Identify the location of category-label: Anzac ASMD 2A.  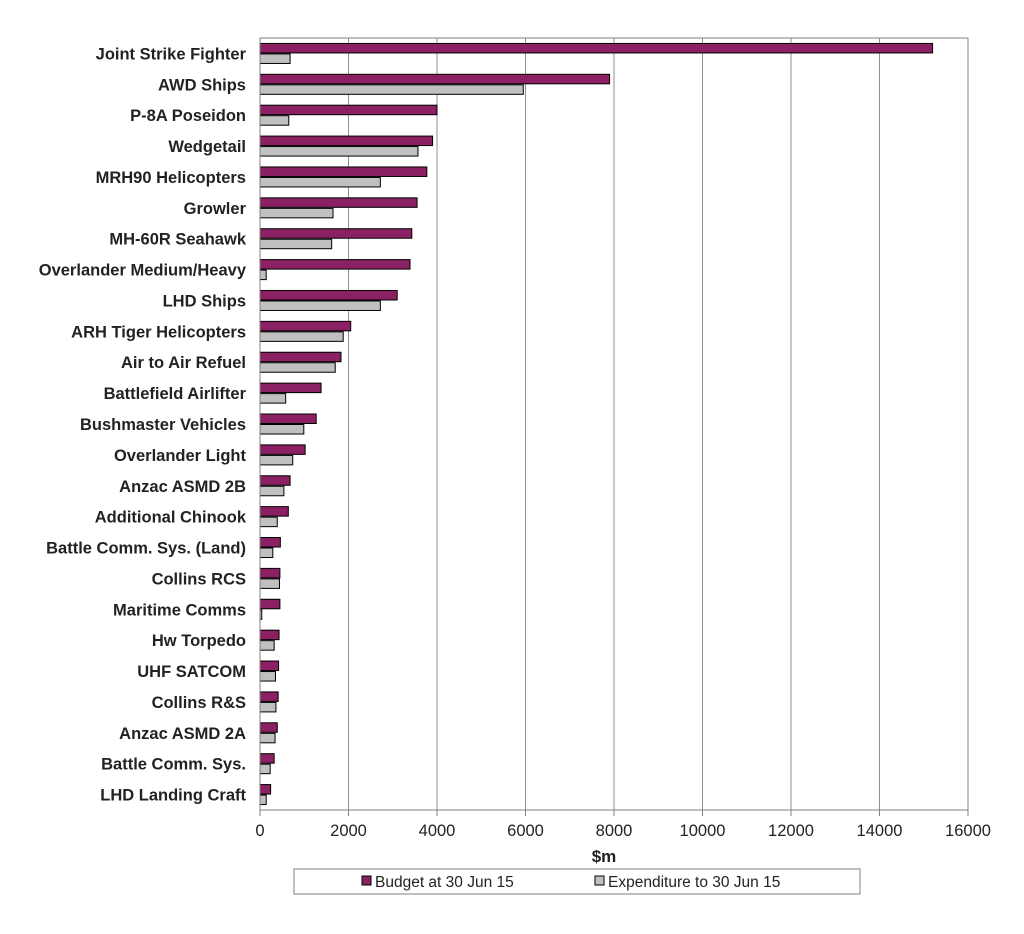
(182, 734).